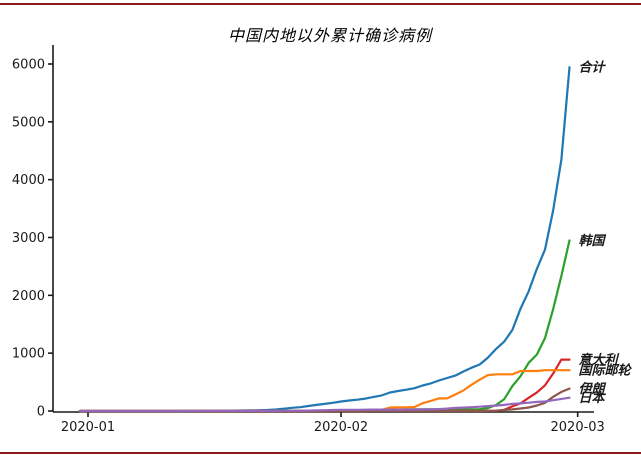  What do you see at coordinates (28, 122) in the screenshot?
I see `y-tick-label: 5000` at bounding box center [28, 122].